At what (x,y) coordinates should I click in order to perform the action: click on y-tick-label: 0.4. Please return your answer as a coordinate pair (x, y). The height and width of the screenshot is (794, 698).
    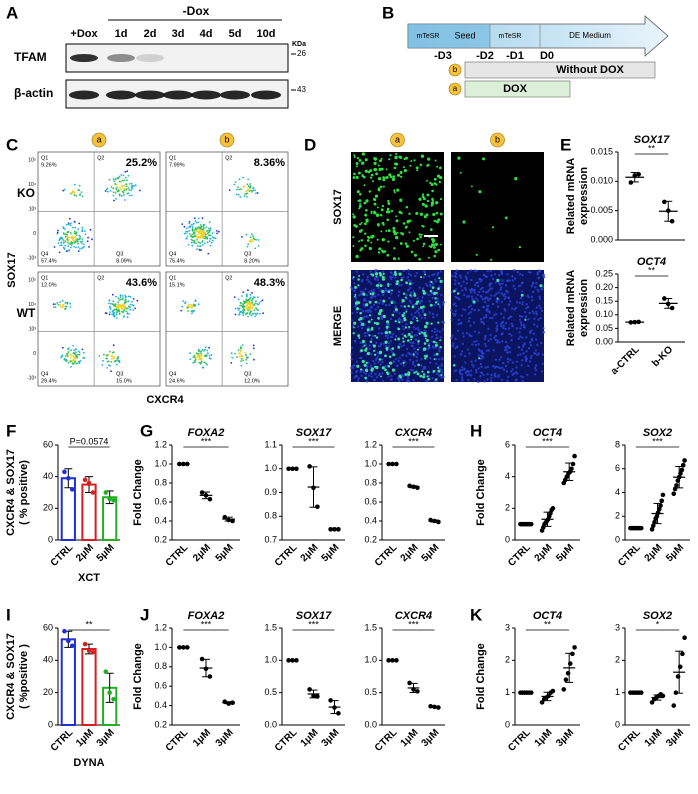
    Looking at the image, I should click on (160, 705).